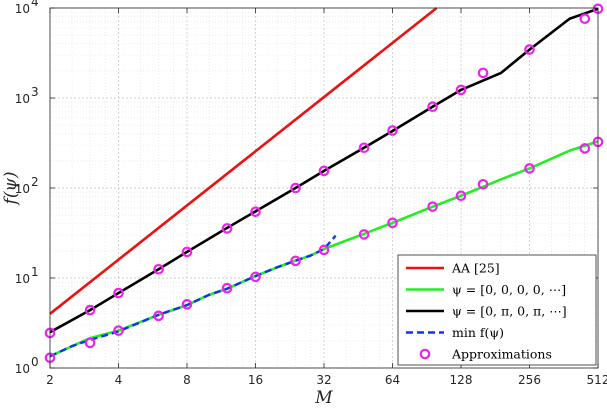 This screenshot has width=607, height=409. Describe the element at coordinates (255, 380) in the screenshot. I see `x-tick-label: 16` at that location.